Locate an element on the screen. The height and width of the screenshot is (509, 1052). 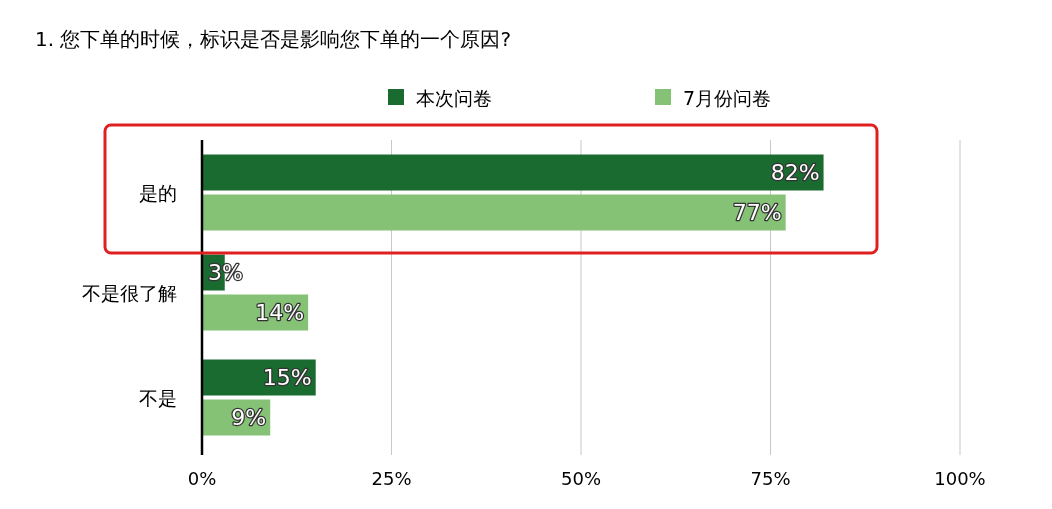
data-label: 82% is located at coordinates (795, 172).